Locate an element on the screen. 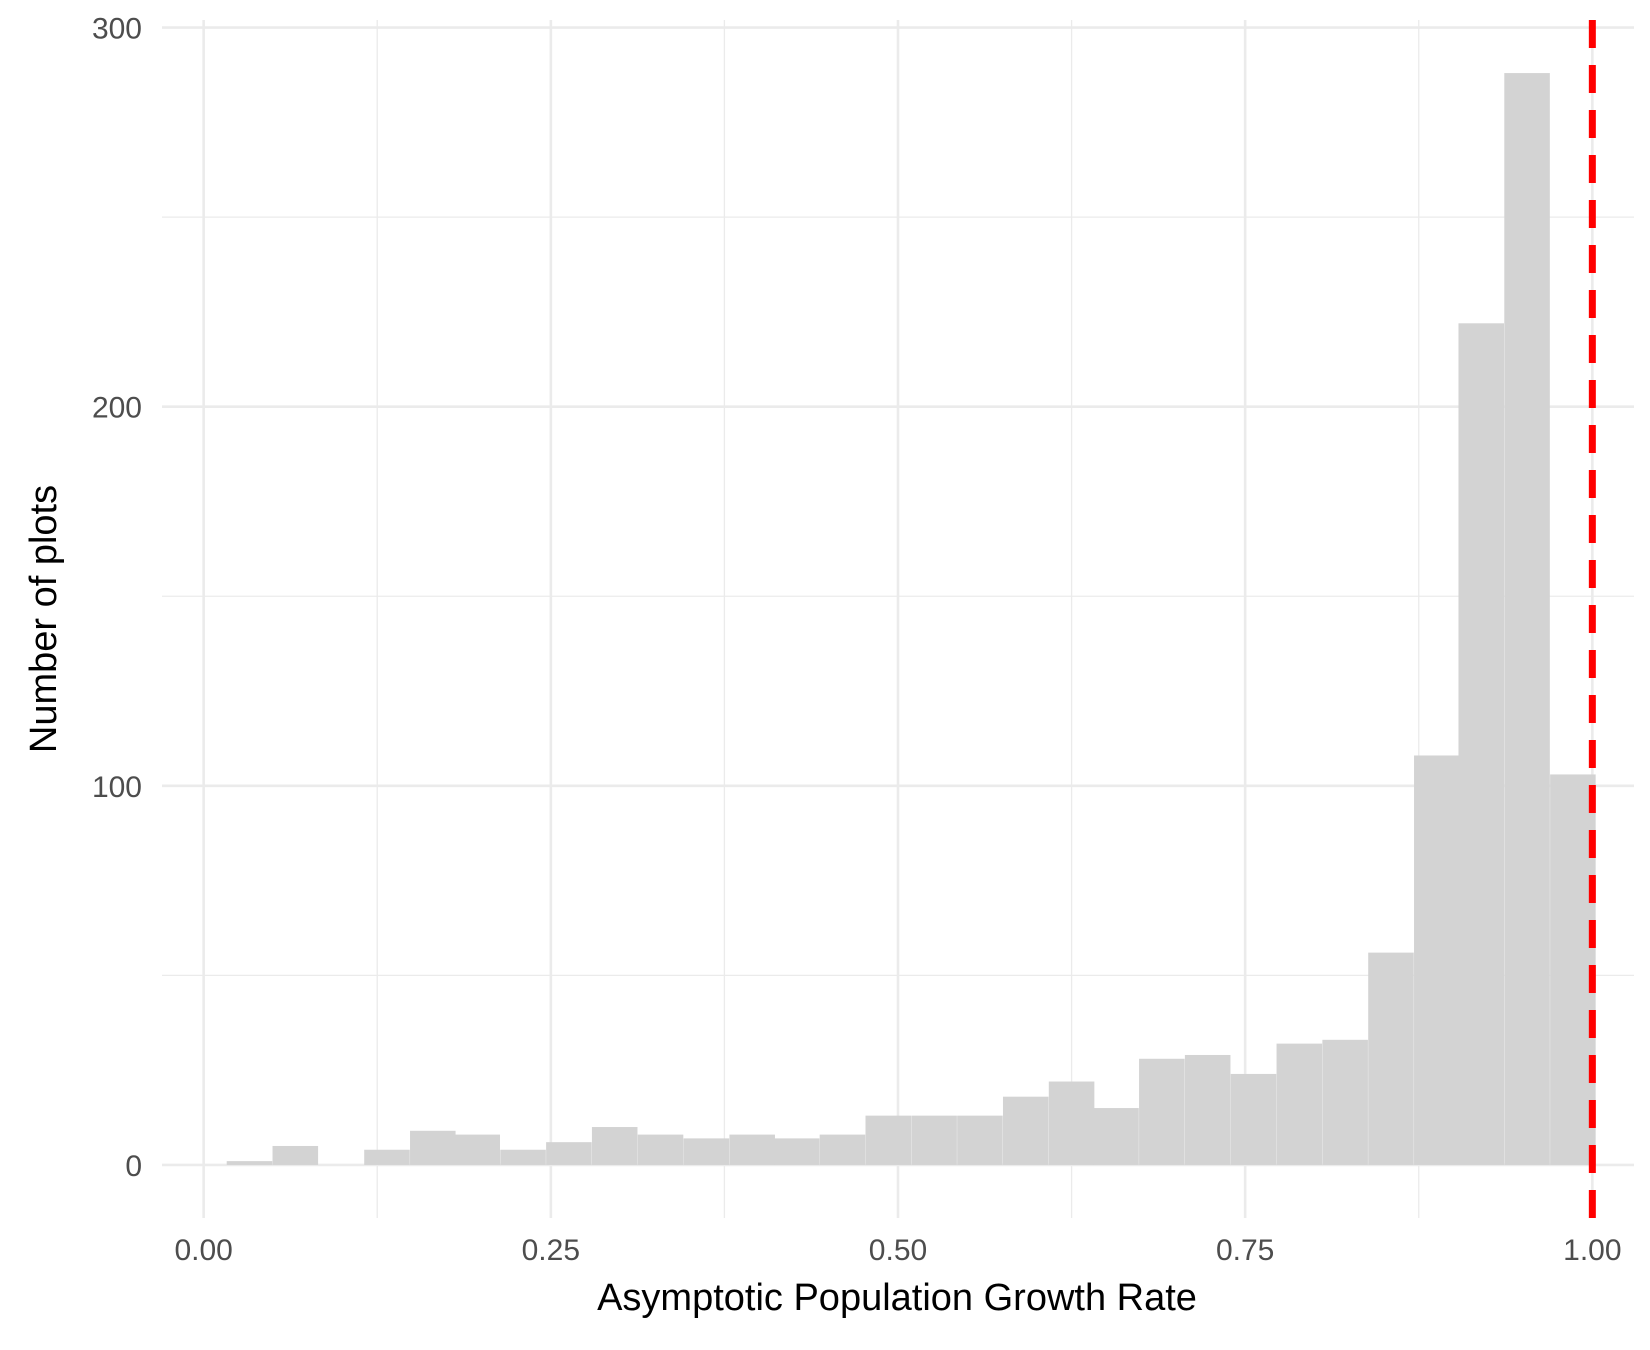 The height and width of the screenshot is (1350, 1650). y-tick-label: 0 is located at coordinates (133, 1166).